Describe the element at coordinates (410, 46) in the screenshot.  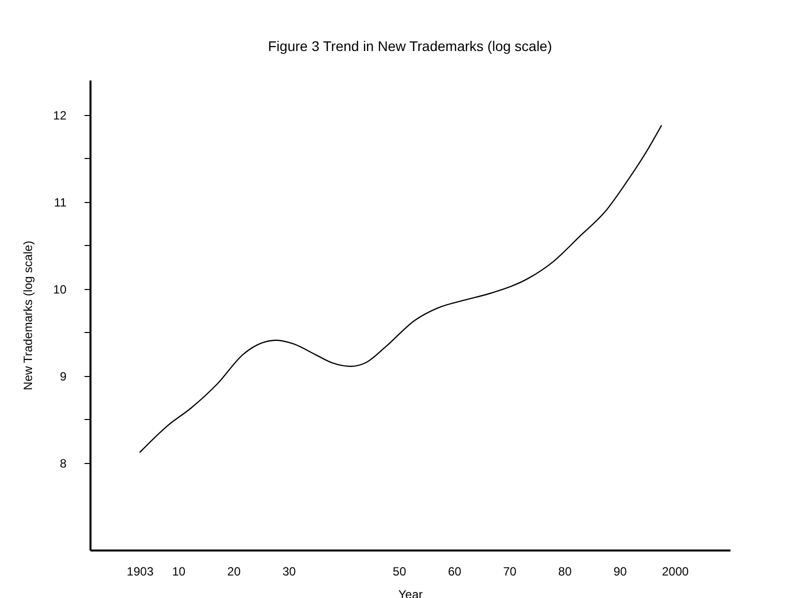
I see `chart-title: Figure 3 Trend in New Trademarks (log scale)` at that location.